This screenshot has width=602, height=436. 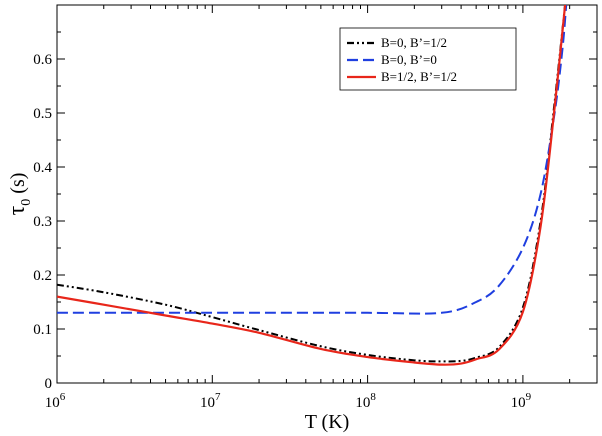 I want to click on x-tick-label: 10⁷, so click(x=210, y=401).